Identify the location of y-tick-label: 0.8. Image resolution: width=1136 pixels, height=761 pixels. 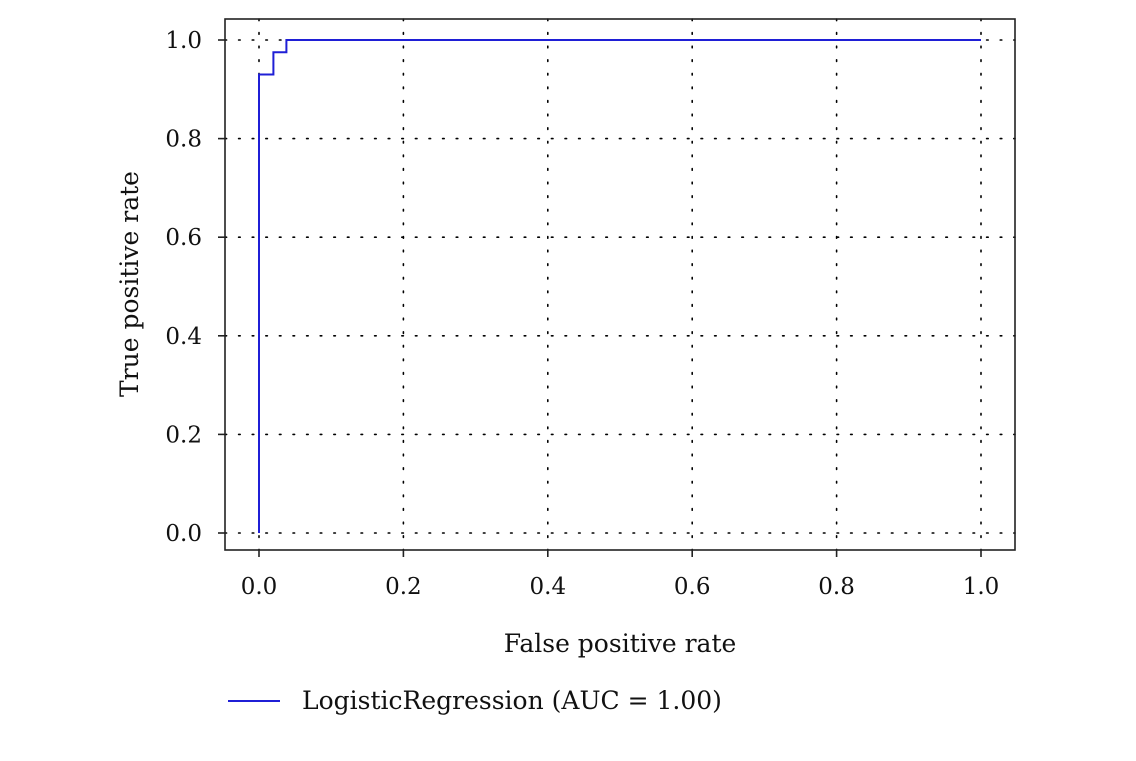
(183, 140).